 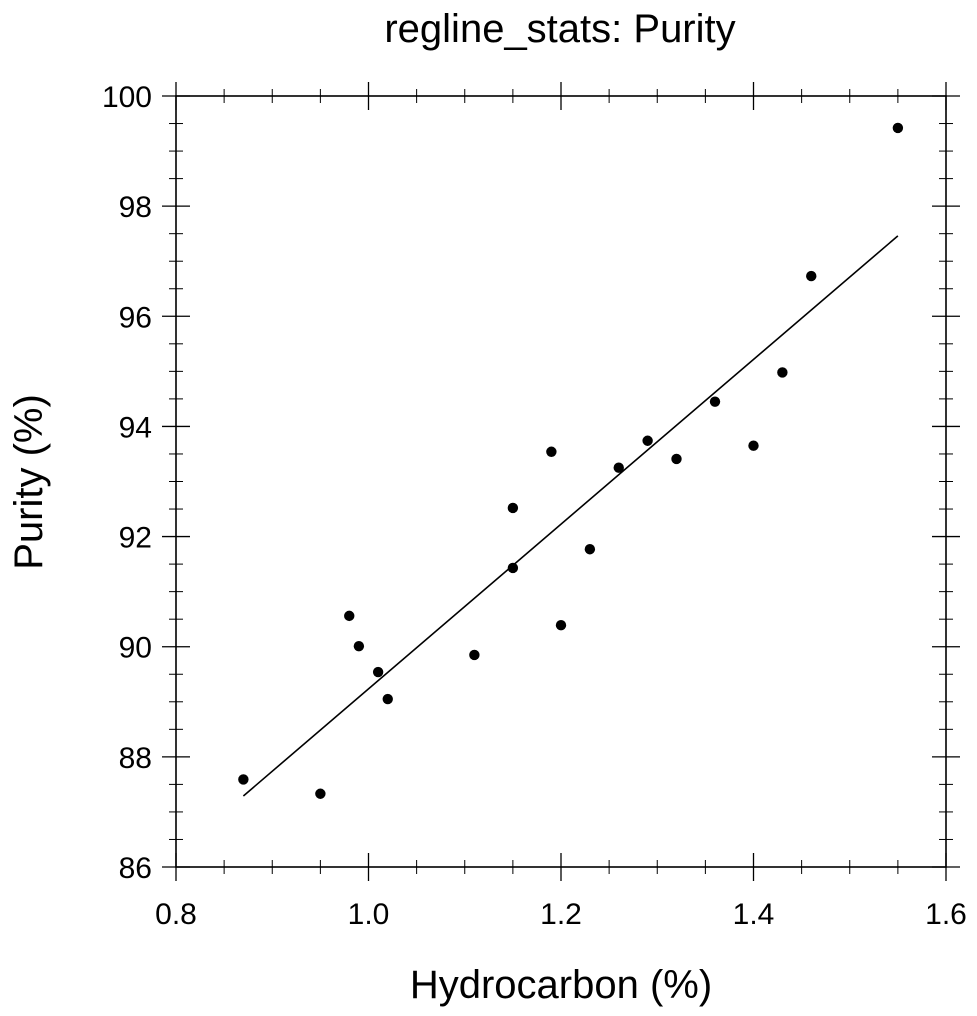 What do you see at coordinates (29, 482) in the screenshot?
I see `y-axis-label: Purity (%)` at bounding box center [29, 482].